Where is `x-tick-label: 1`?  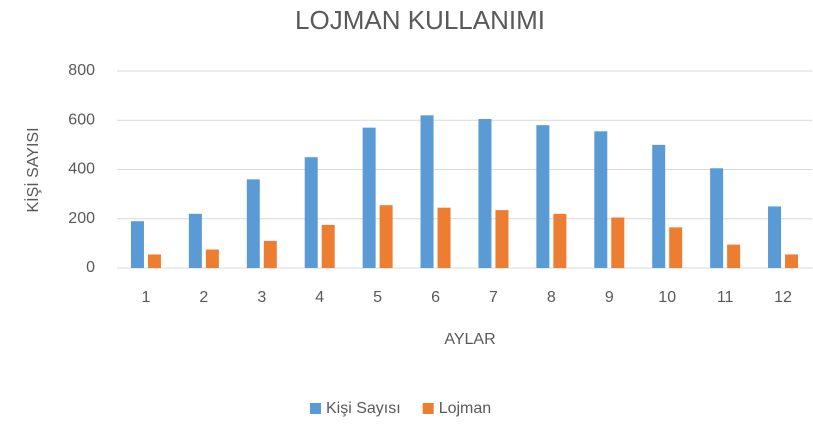
x-tick-label: 1 is located at coordinates (146, 297).